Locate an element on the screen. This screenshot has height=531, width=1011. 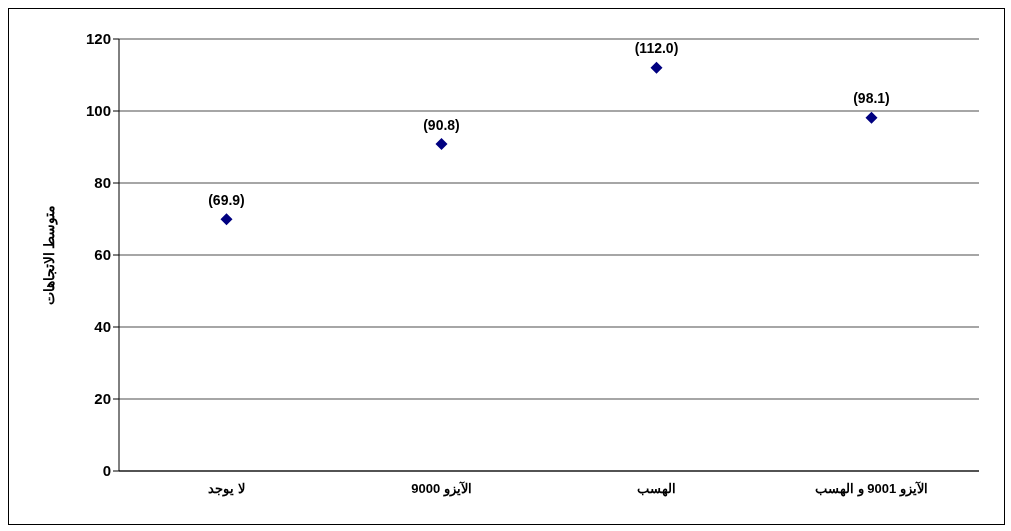
y-tick-label: 80 is located at coordinates (102, 183).